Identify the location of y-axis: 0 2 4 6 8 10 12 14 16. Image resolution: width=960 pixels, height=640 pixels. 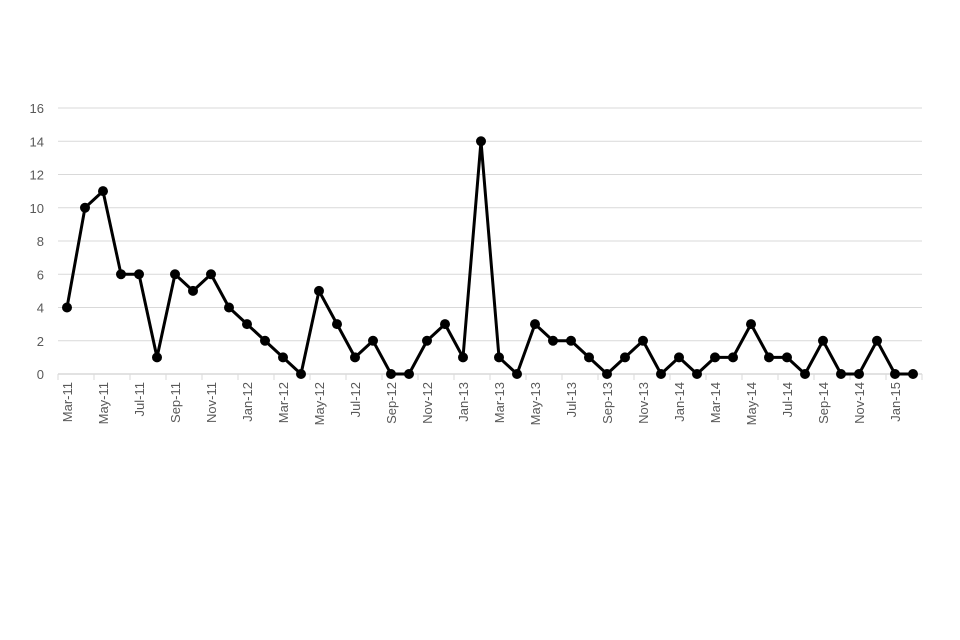
(37, 241).